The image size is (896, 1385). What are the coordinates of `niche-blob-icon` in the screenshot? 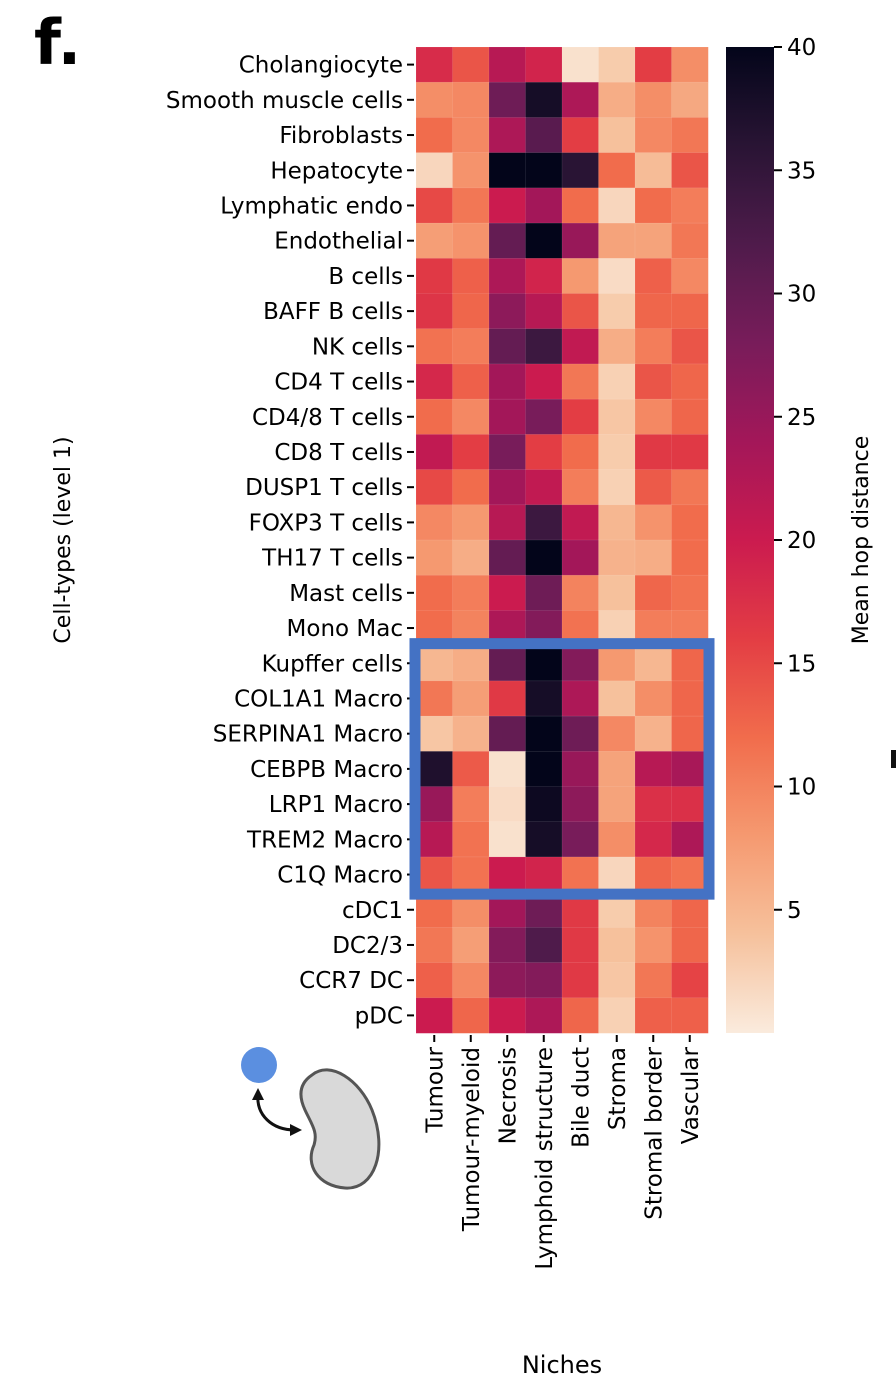 It's located at (340, 1129).